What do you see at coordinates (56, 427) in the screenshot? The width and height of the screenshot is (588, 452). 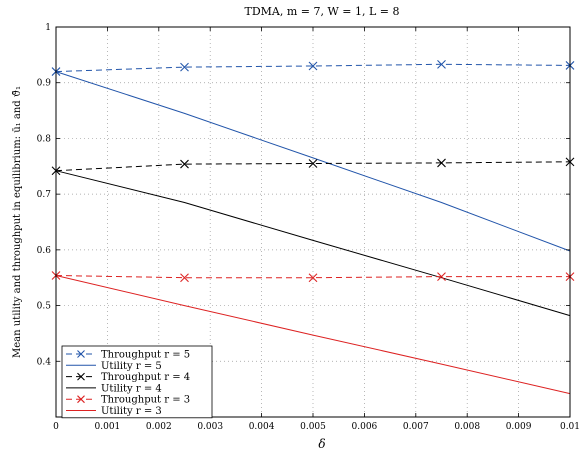 I see `x-tick-label: 0` at bounding box center [56, 427].